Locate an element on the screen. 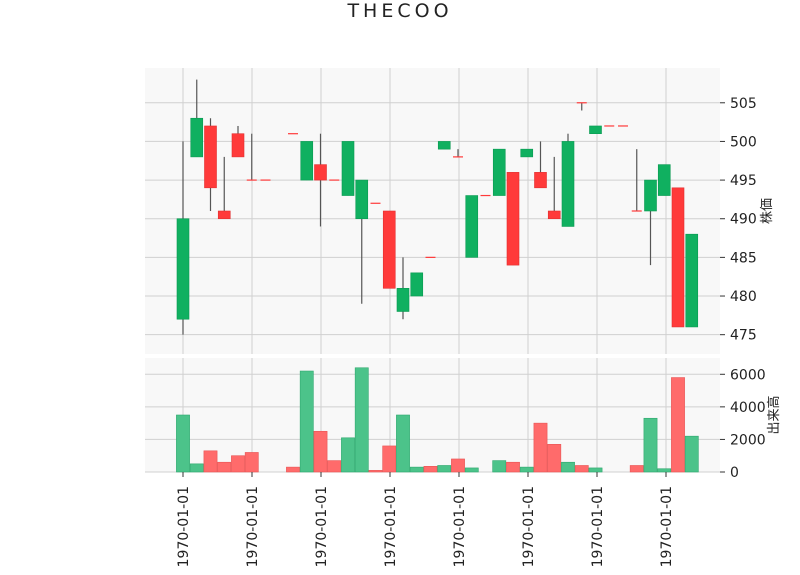 Image resolution: width=800 pixels, height=575 pixels. price-tick-label: 490 is located at coordinates (743, 220).